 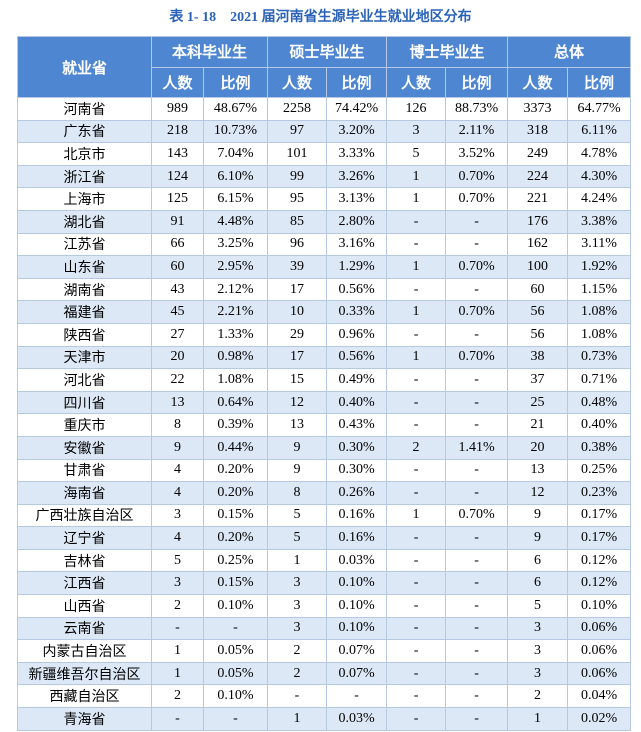 What do you see at coordinates (297, 402) in the screenshot?
I see `value-cell: 12` at bounding box center [297, 402].